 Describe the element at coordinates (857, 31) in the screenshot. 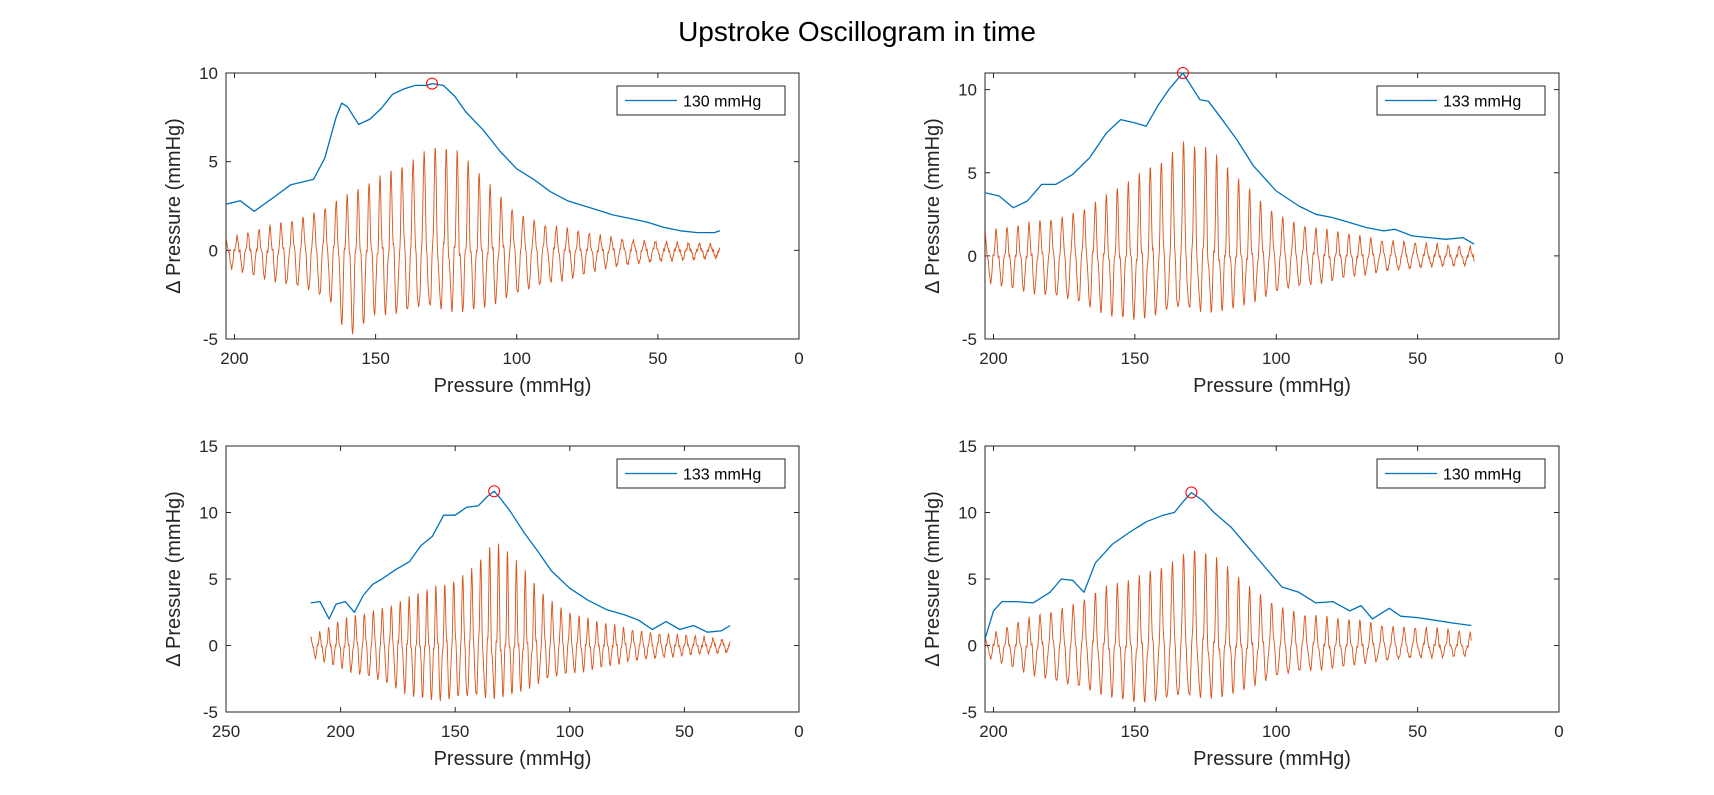

I see `figure-title: Upstroke Oscillogram in time` at that location.